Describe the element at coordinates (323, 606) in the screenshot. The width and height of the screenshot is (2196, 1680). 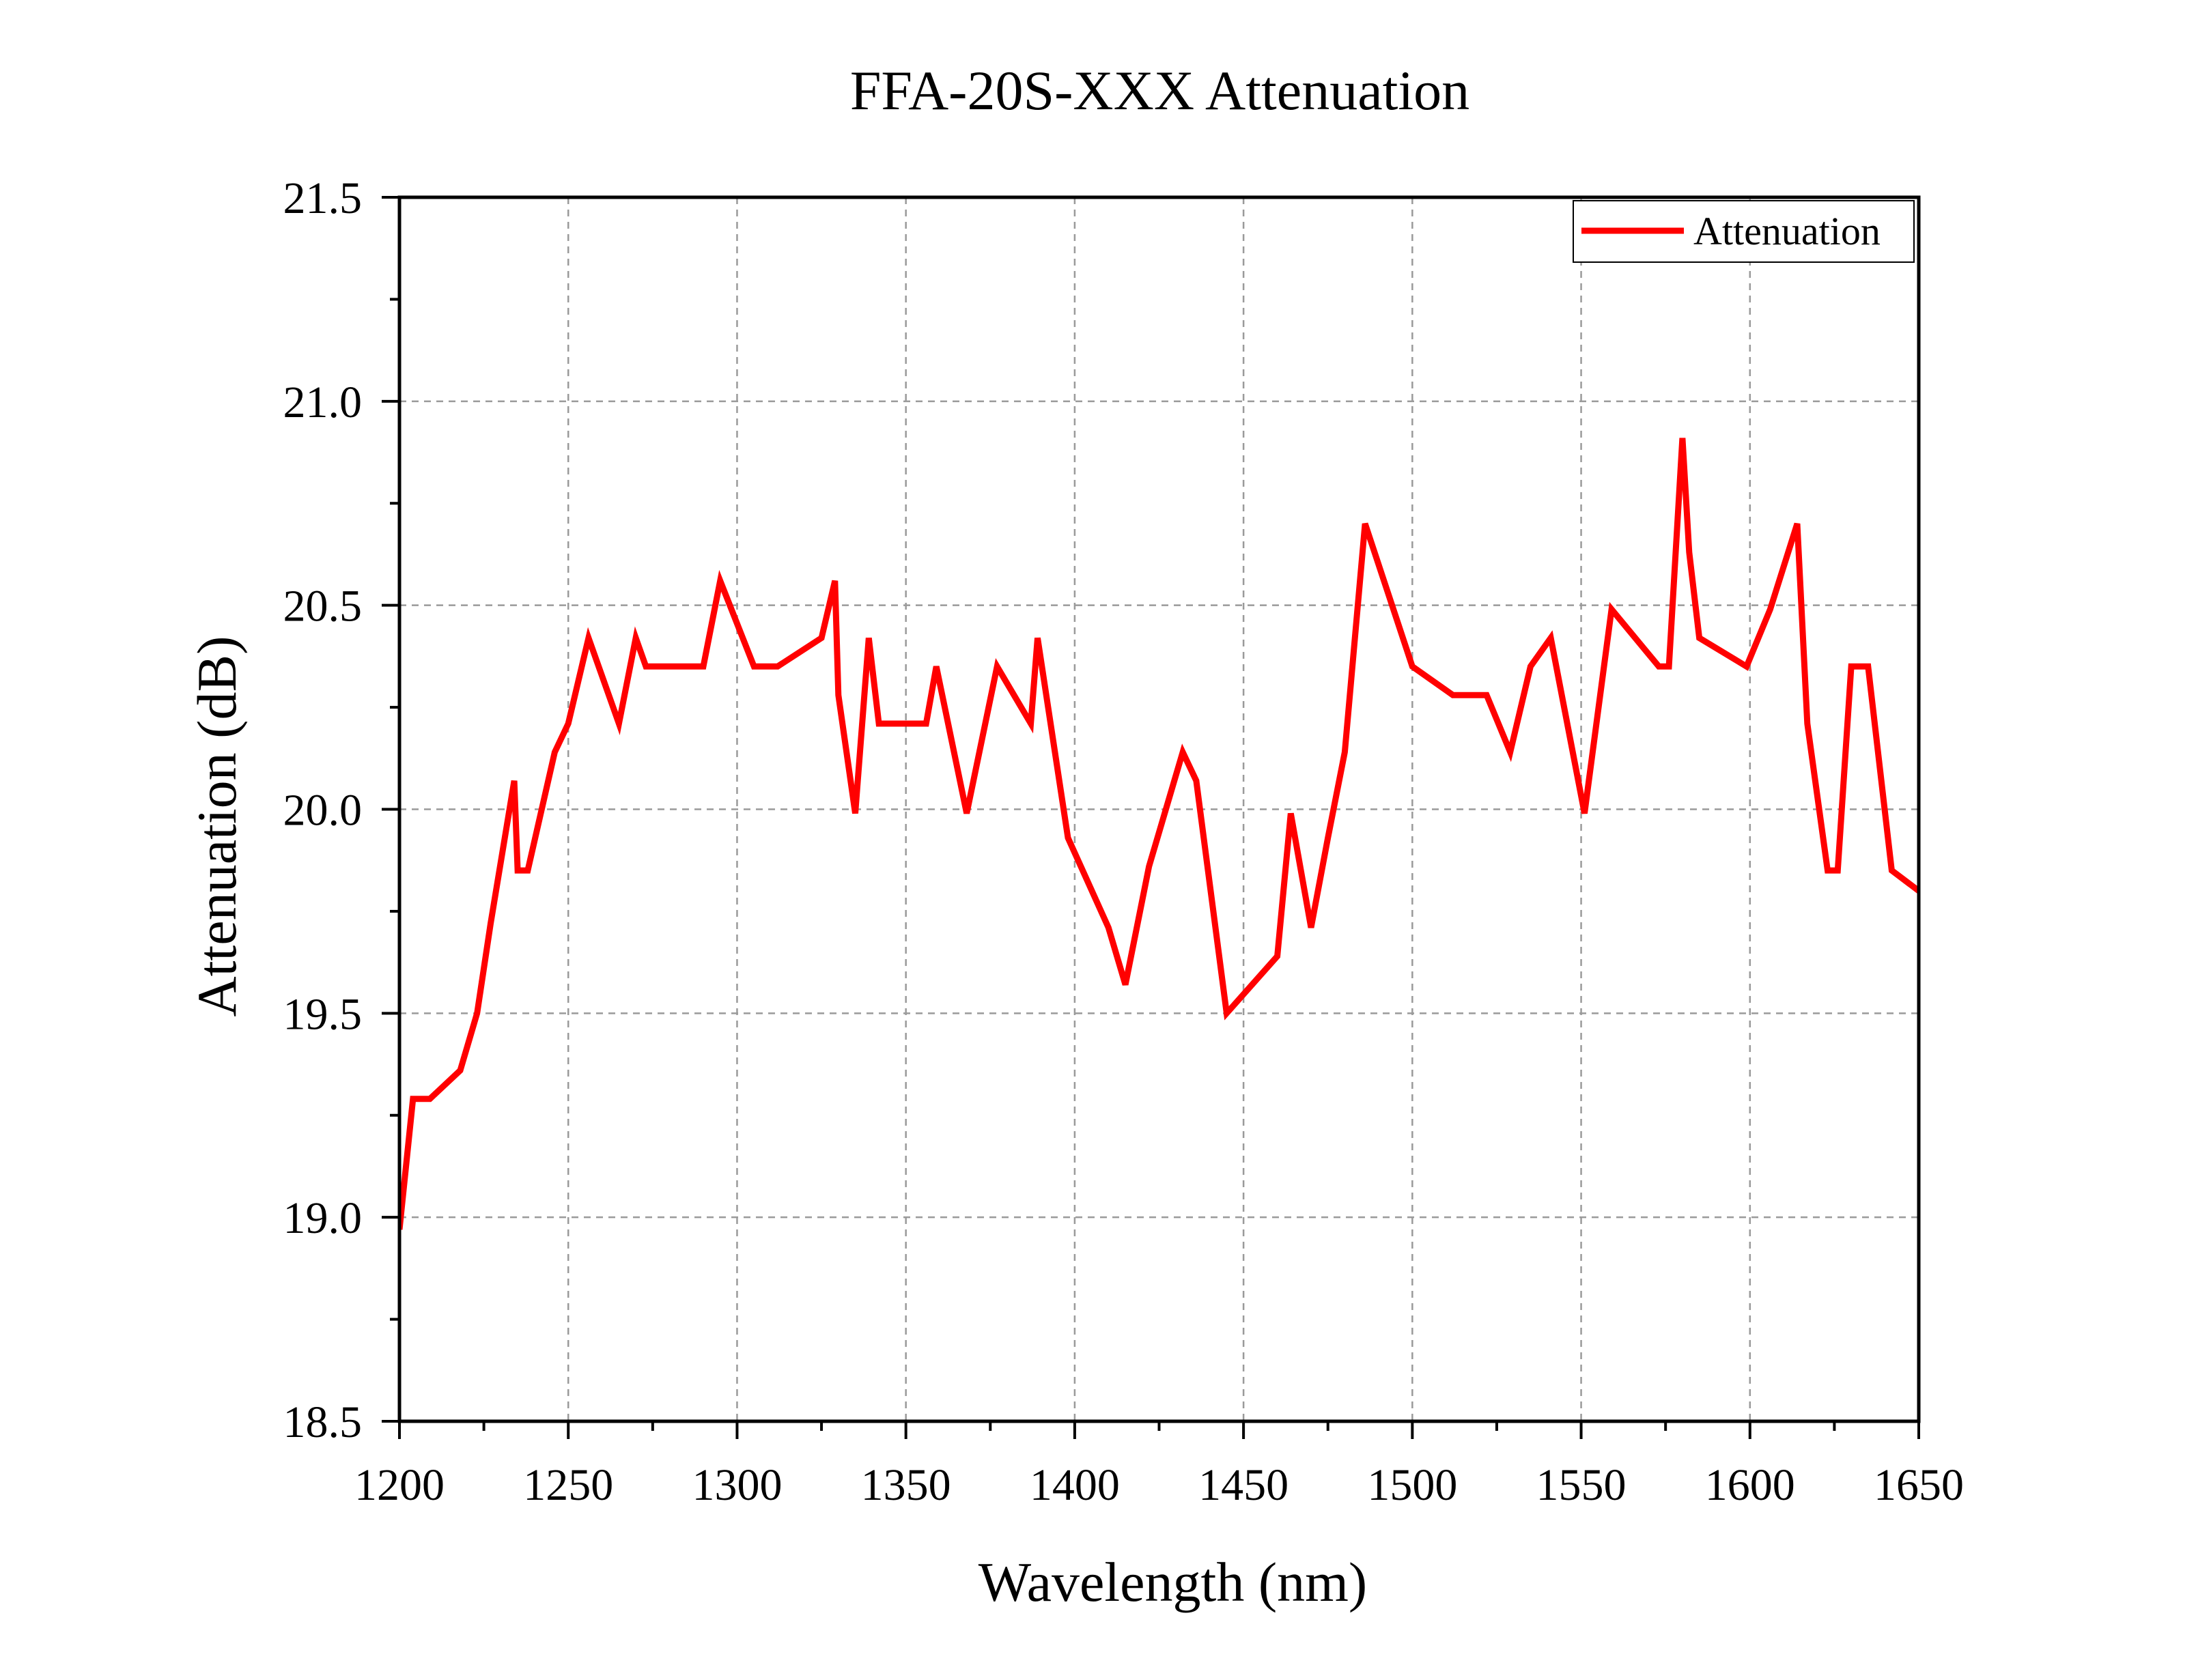
I see `y-tick-label: 20.5` at that location.